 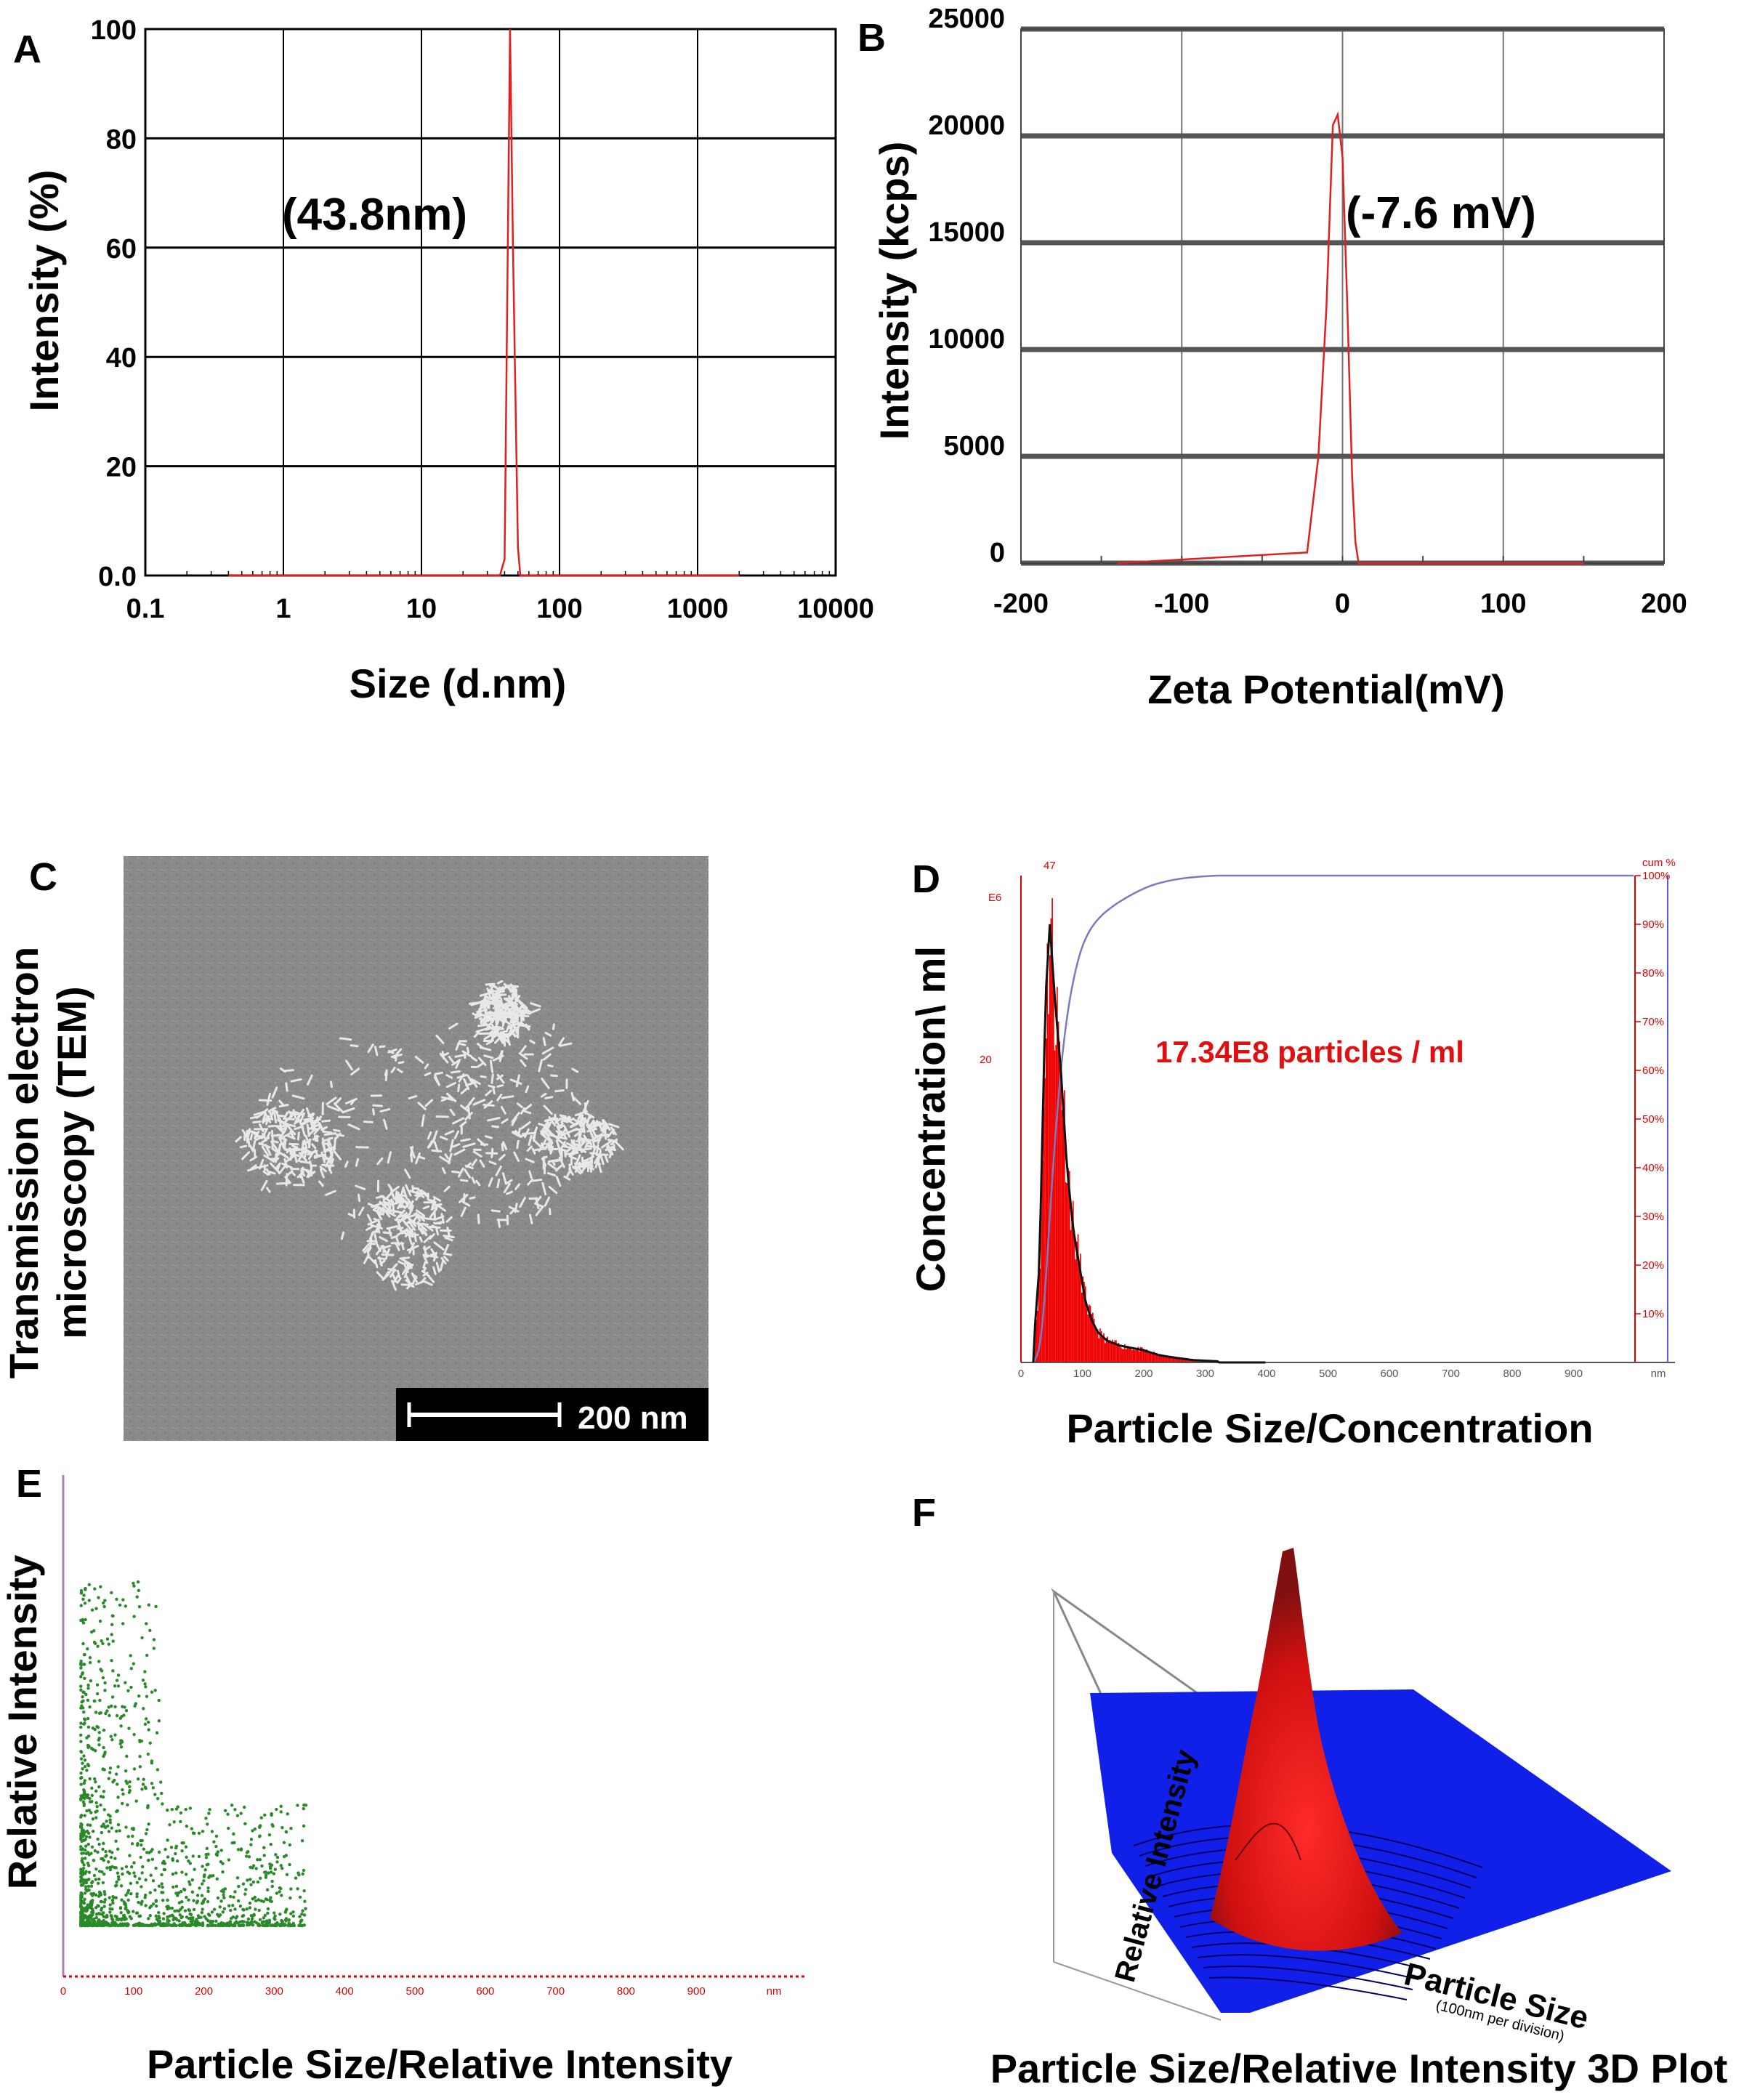 What do you see at coordinates (966, 125) in the screenshot?
I see `y-tick-b: 20000` at bounding box center [966, 125].